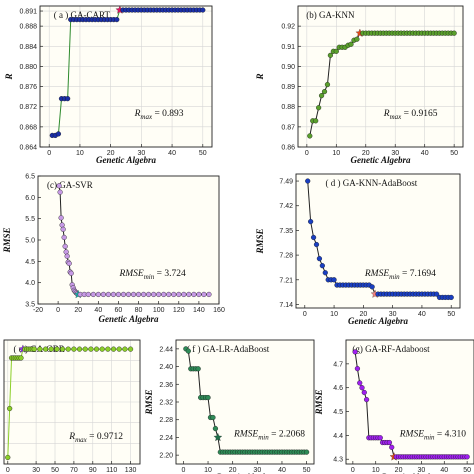 This screenshot has width=474, height=474. What do you see at coordinates (28, 27) in the screenshot?
I see `y-tick-label: 0.888` at bounding box center [28, 27].